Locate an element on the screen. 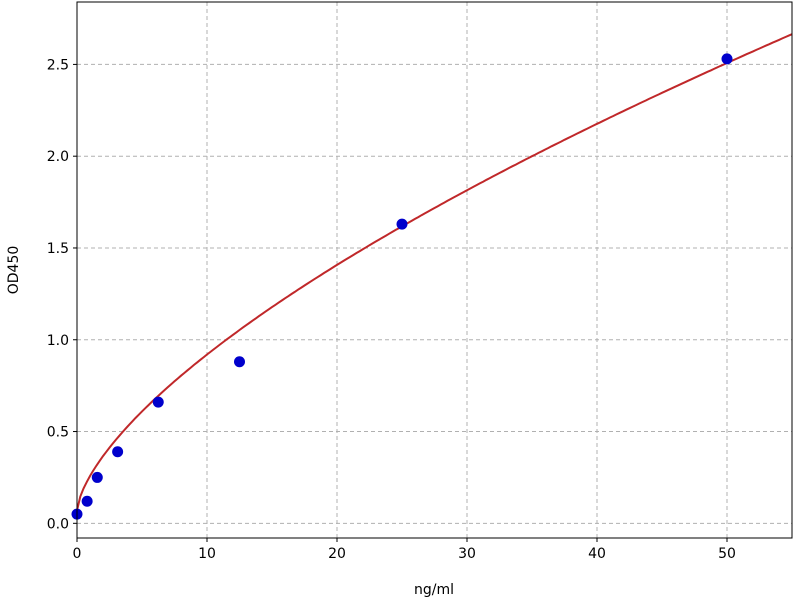  x-axis-label: ng/ml is located at coordinates (434, 590).